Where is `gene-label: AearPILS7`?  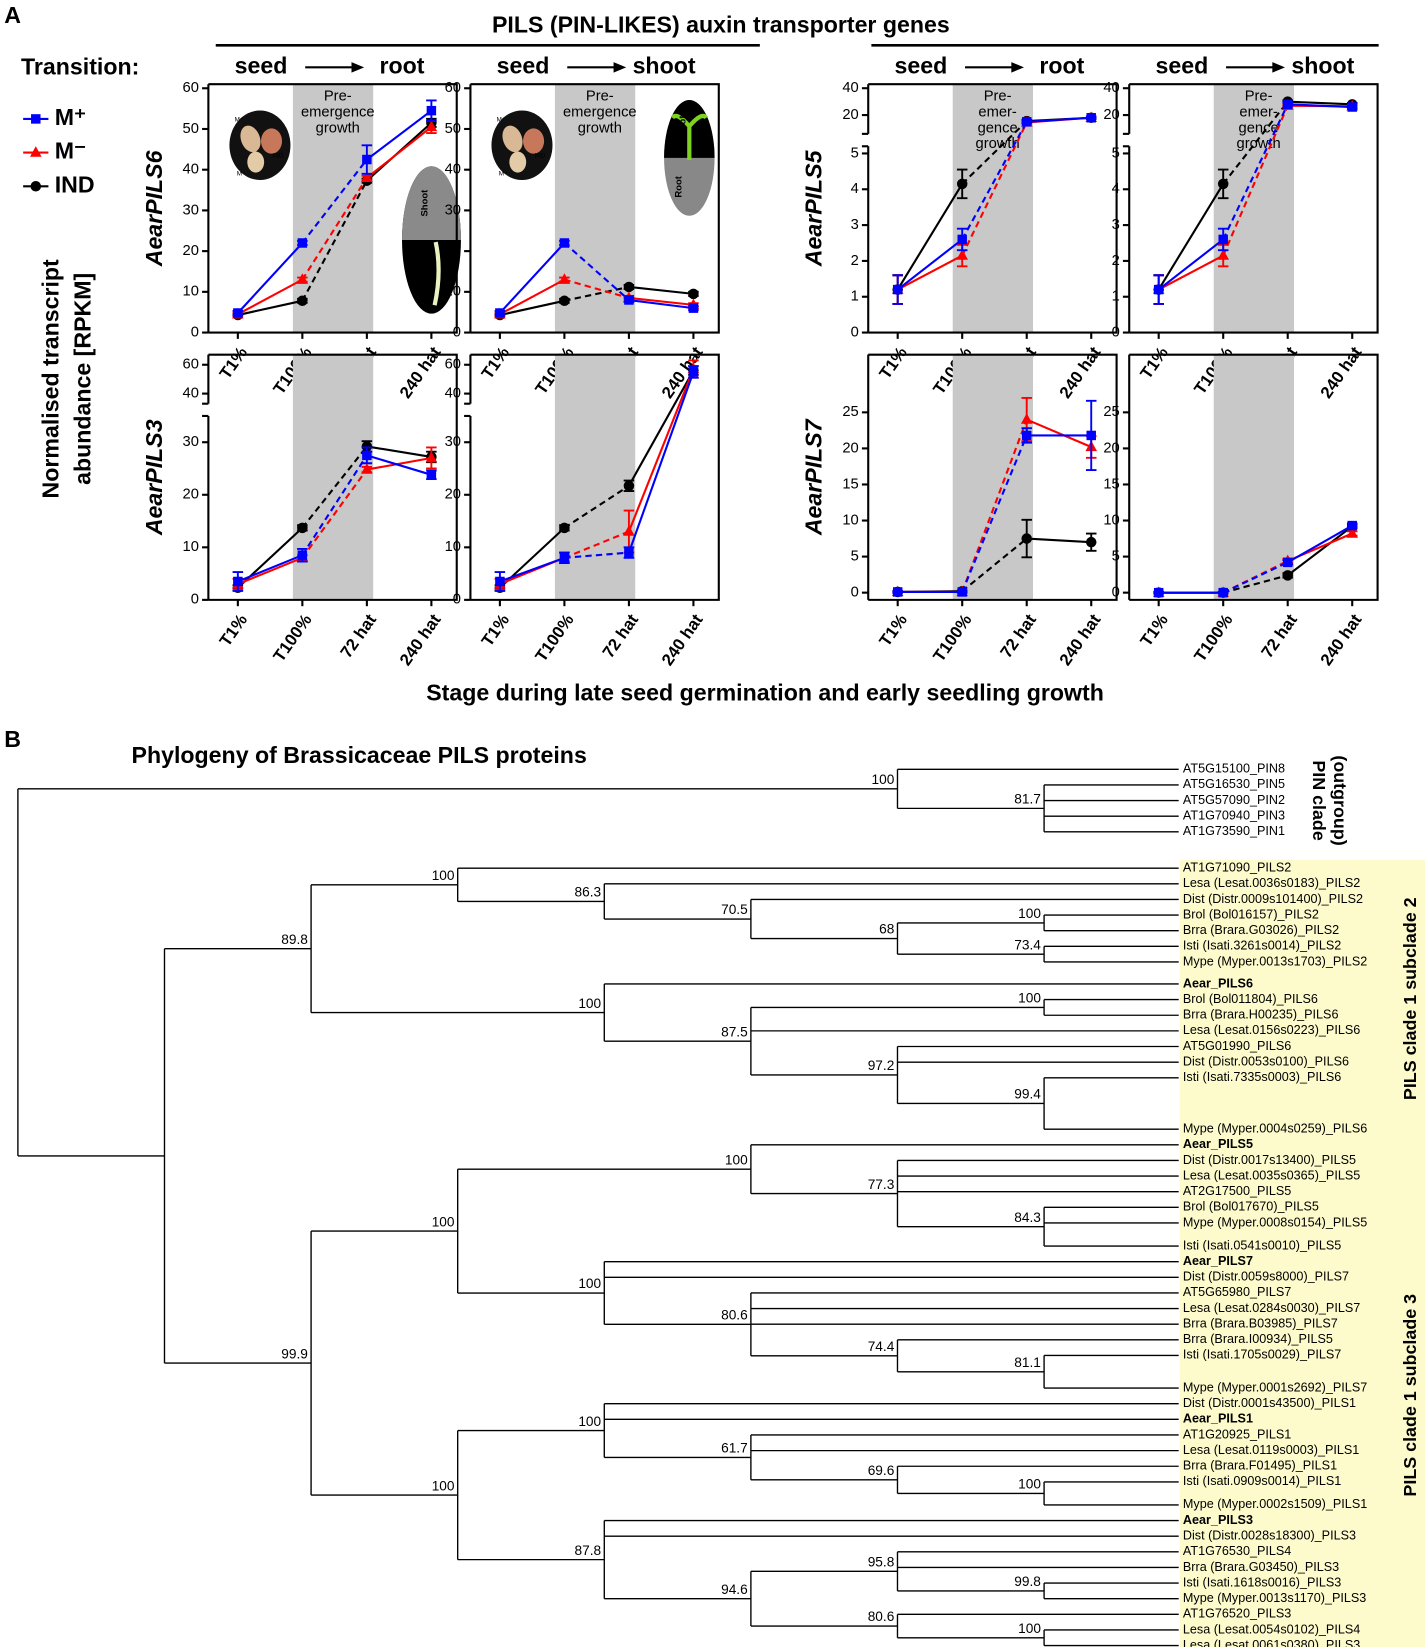 gene-label: AearPILS7 is located at coordinates (814, 477).